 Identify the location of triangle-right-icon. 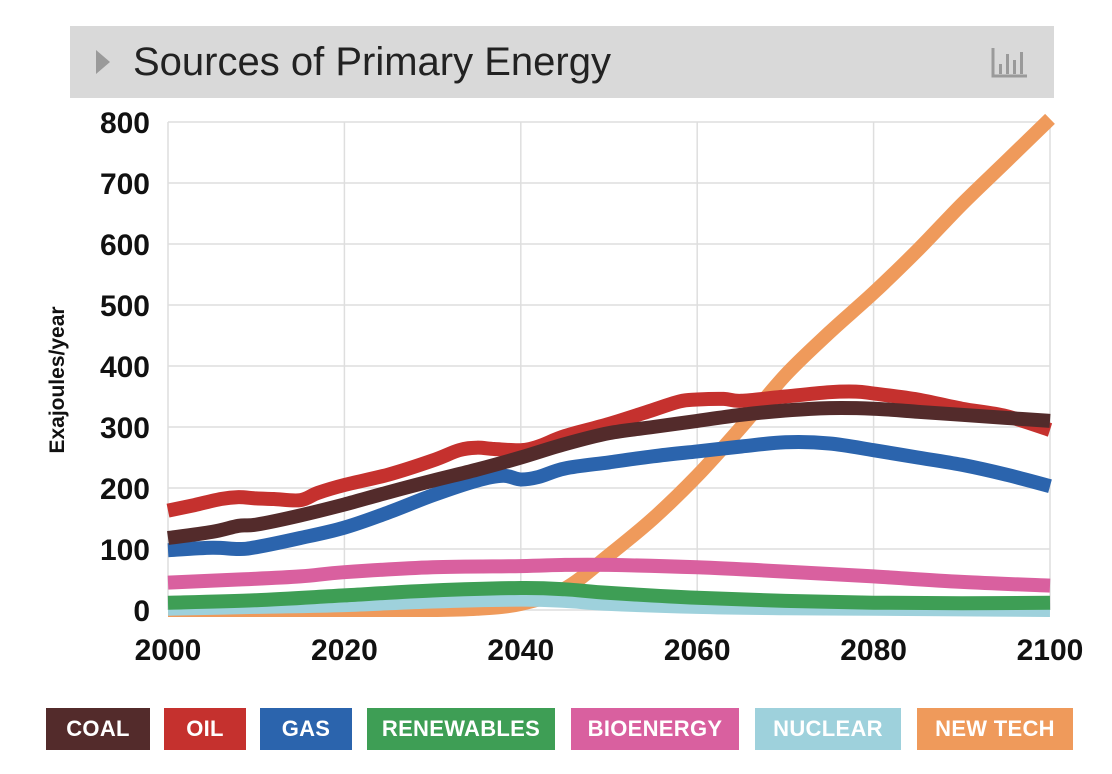
(103, 62).